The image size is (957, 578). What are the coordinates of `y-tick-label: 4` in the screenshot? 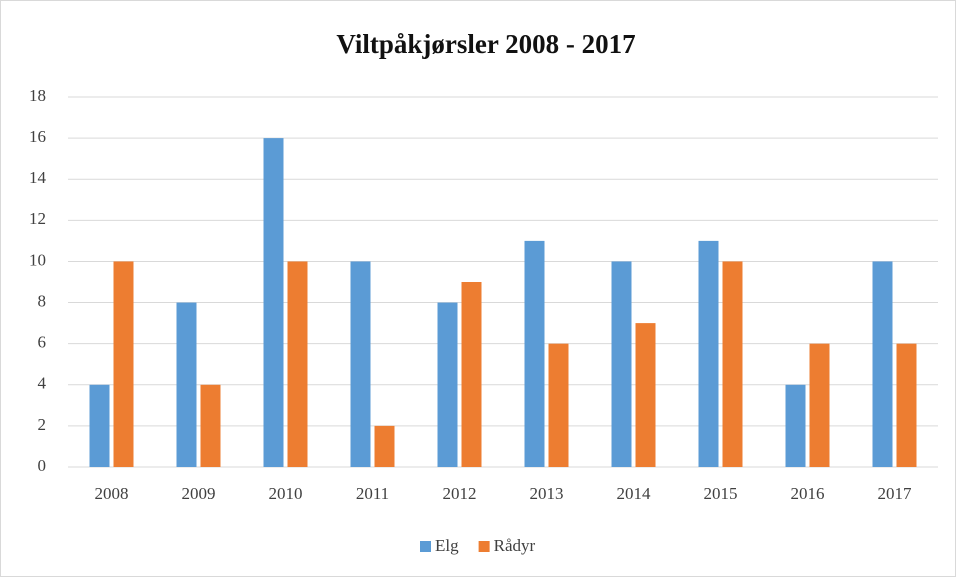 It's located at (42, 383).